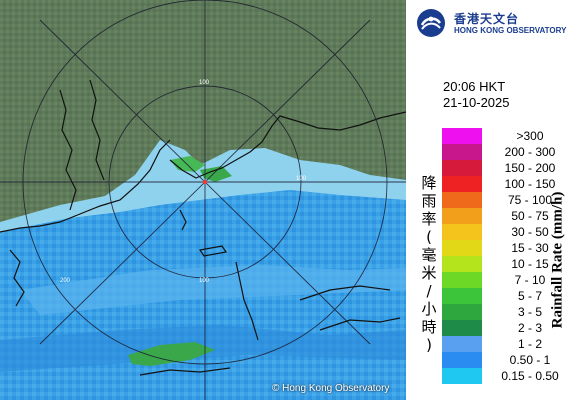  What do you see at coordinates (507, 360) in the screenshot?
I see `legend-row: 0.50 - 1` at bounding box center [507, 360].